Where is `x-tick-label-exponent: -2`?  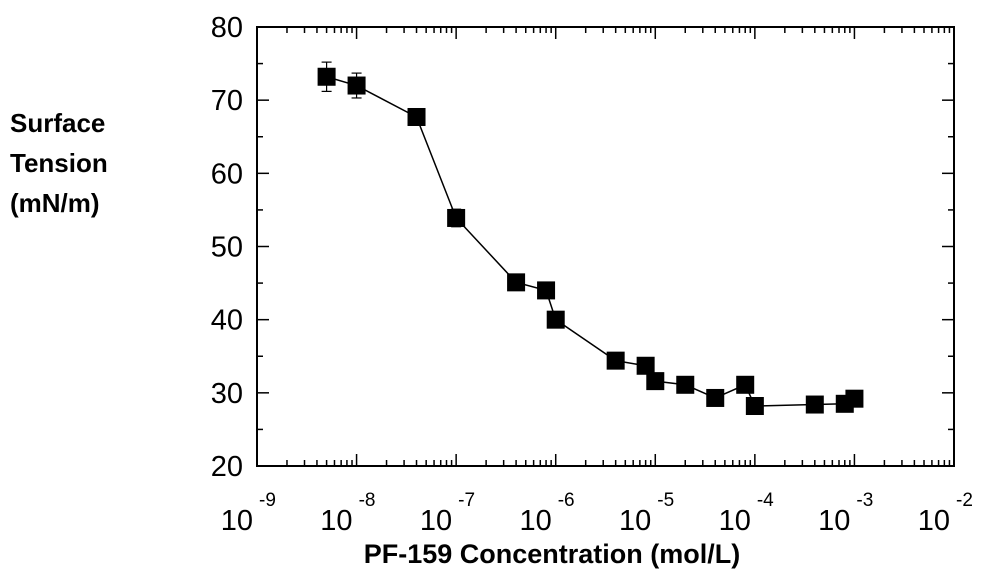
x-tick-label-exponent: -2 is located at coordinates (964, 500).